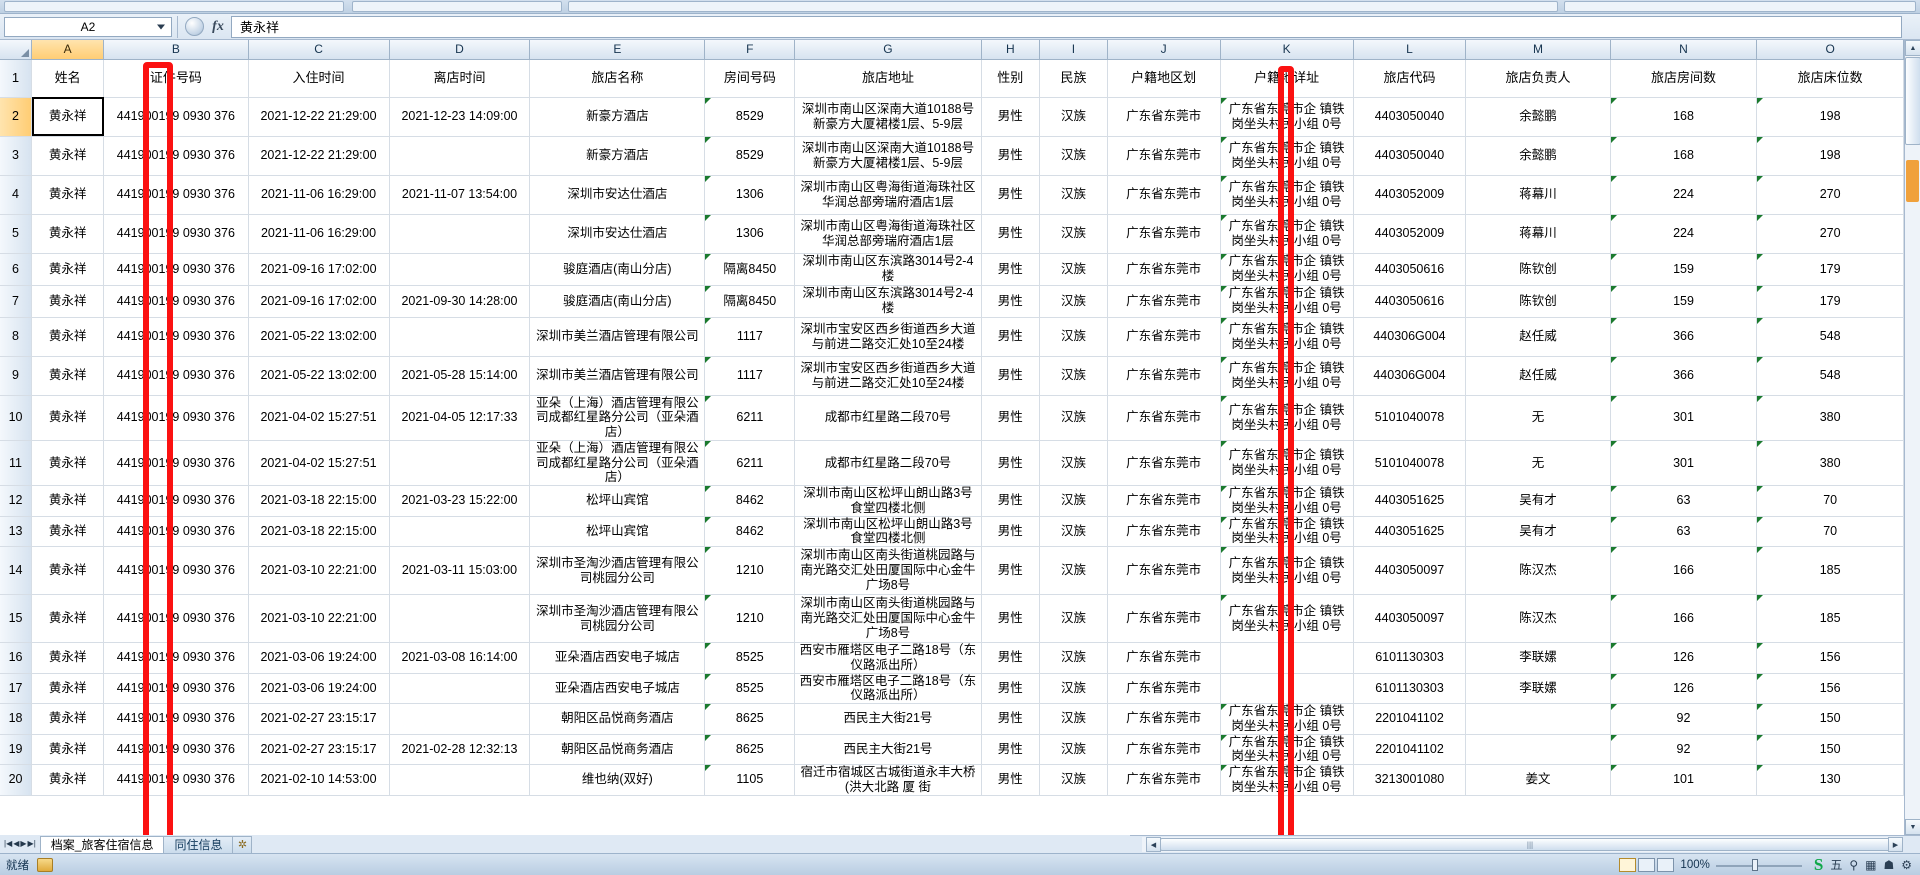  I want to click on cell-E10: 亚朵（上海）酒店管理有限公司成都红星路分公司（亚朵酒店）, so click(617, 418).